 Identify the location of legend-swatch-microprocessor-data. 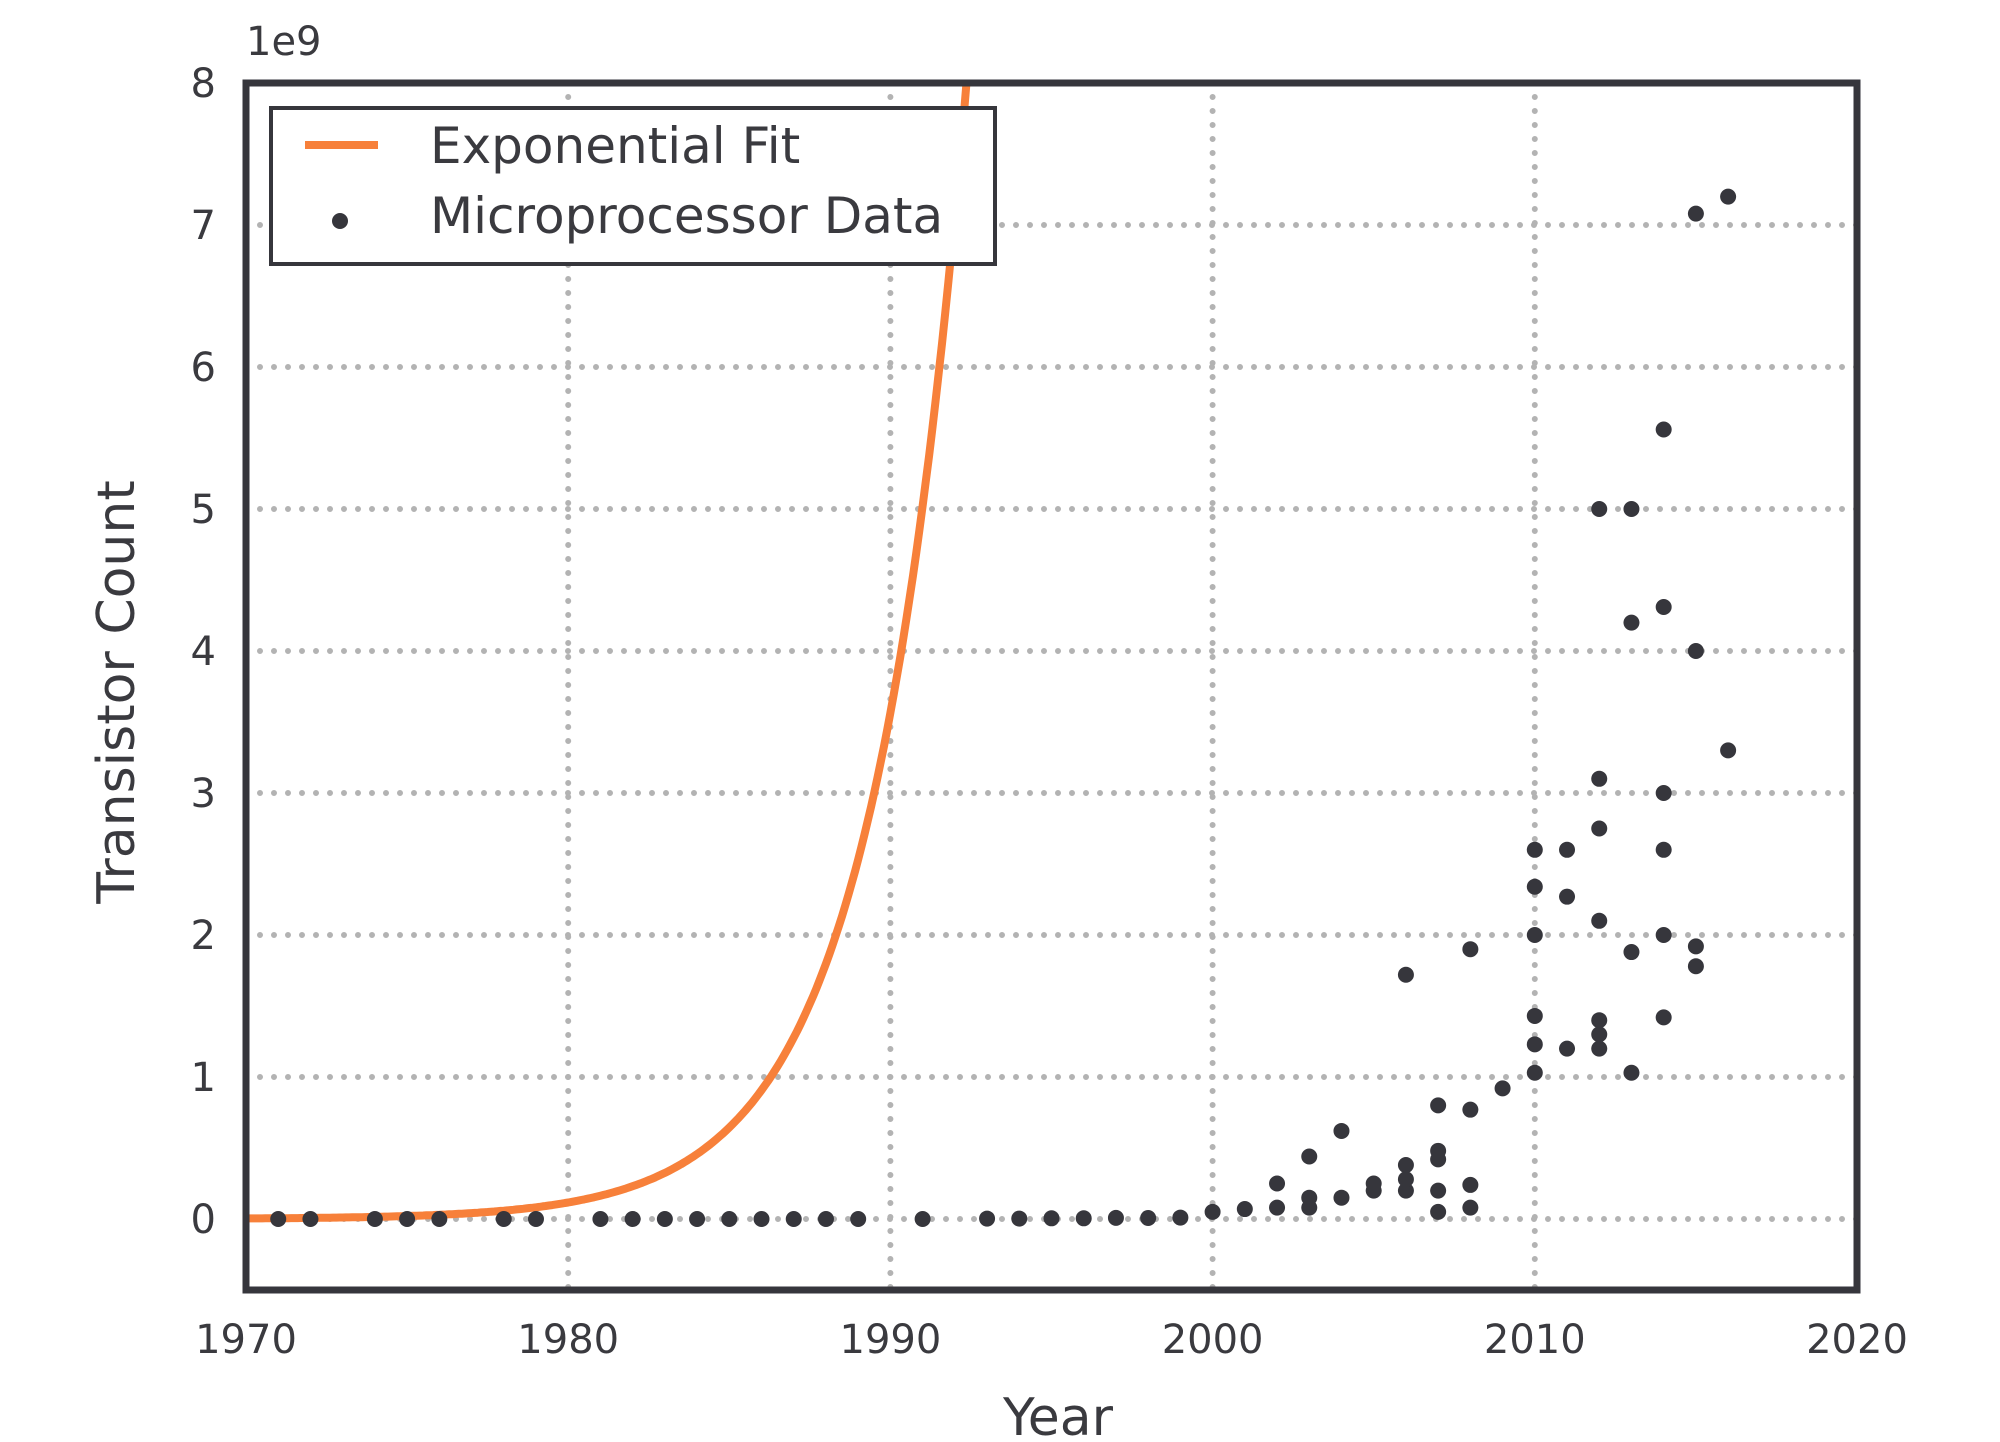
(340, 221).